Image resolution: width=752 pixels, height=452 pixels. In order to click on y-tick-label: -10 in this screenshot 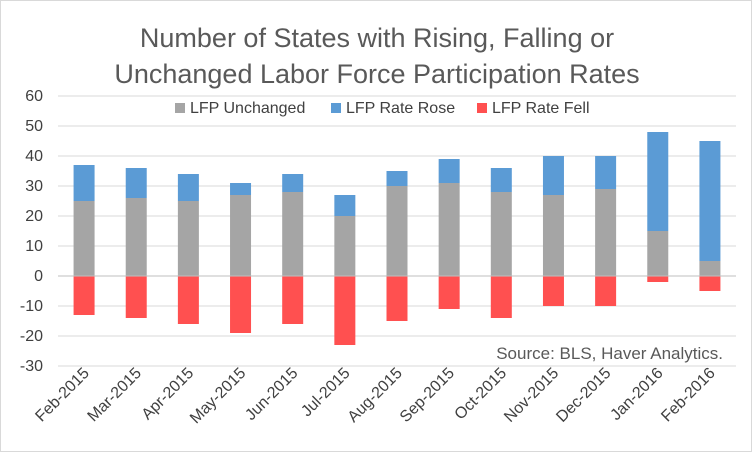, I will do `click(31, 306)`.